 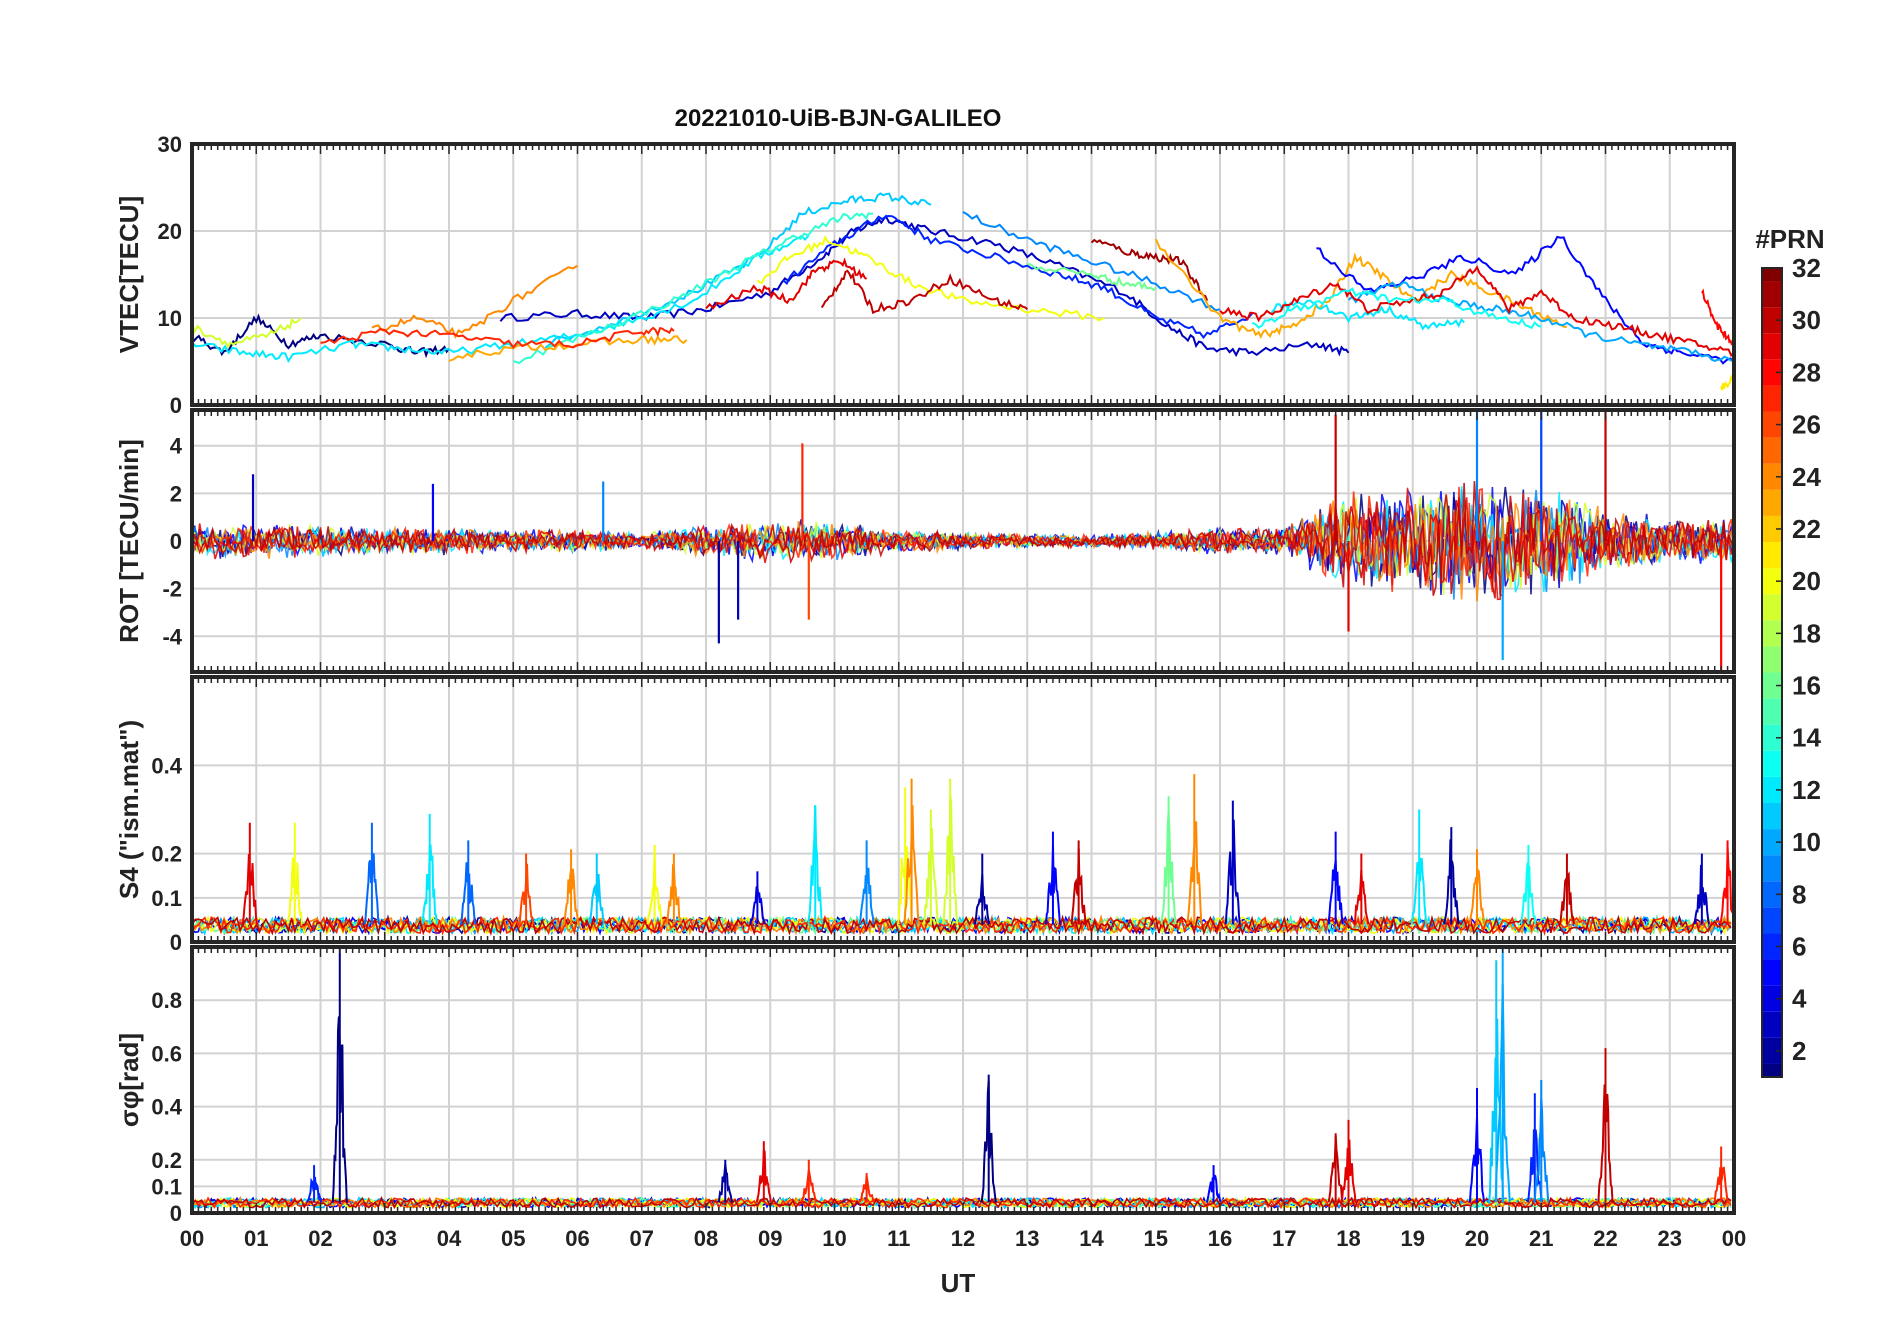 What do you see at coordinates (1799, 1051) in the screenshot?
I see `colorbar-tick-label: 2` at bounding box center [1799, 1051].